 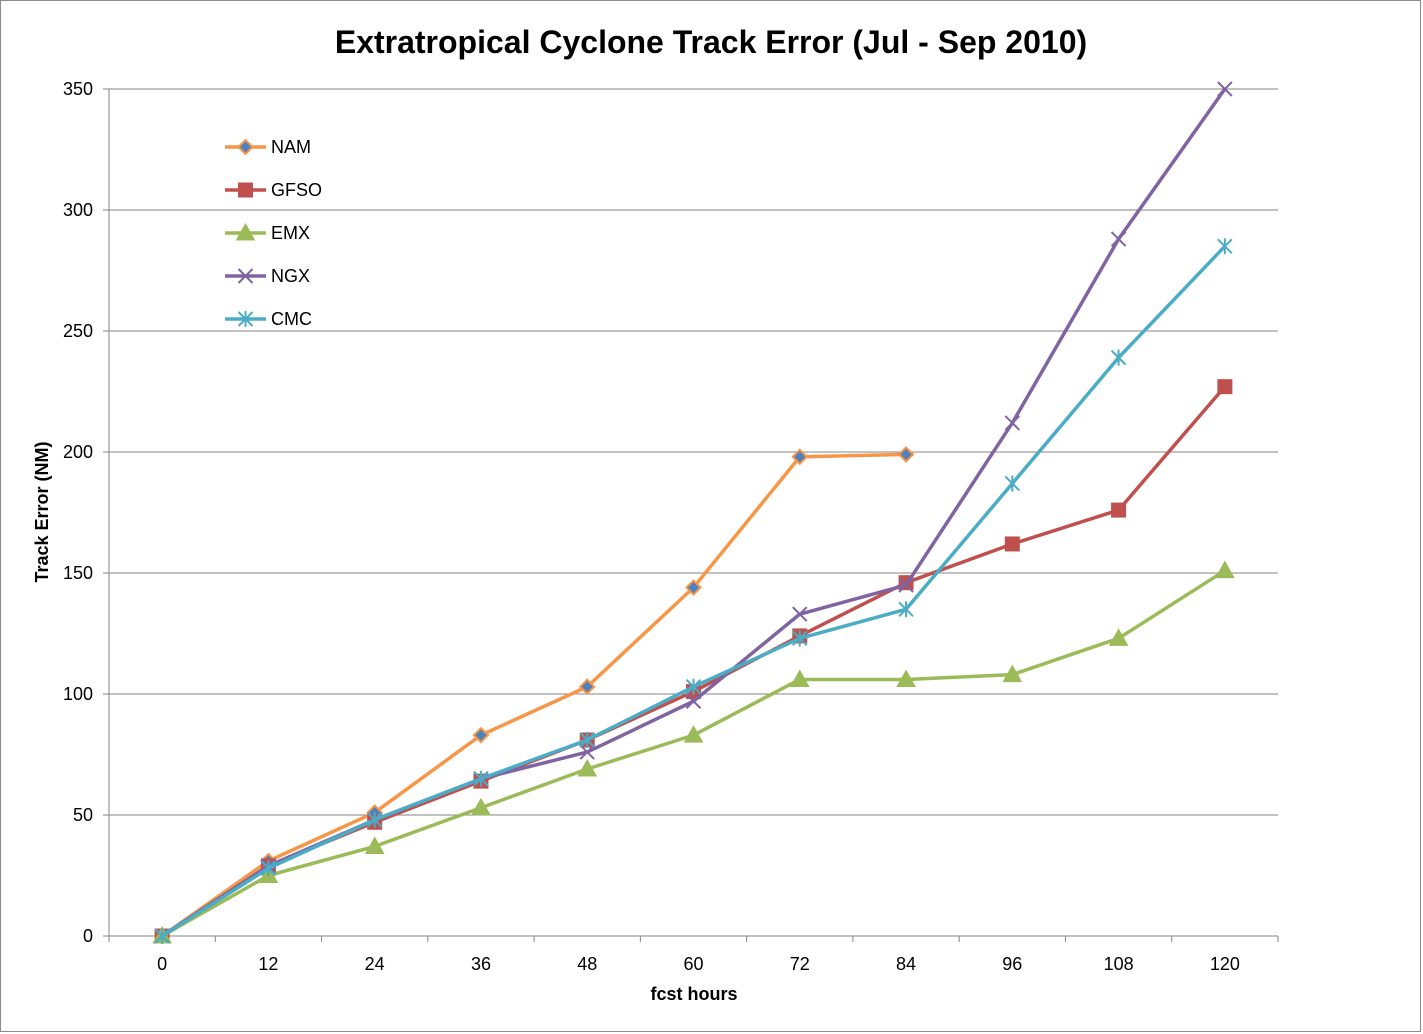 What do you see at coordinates (78, 331) in the screenshot?
I see `y-tick-label: 250` at bounding box center [78, 331].